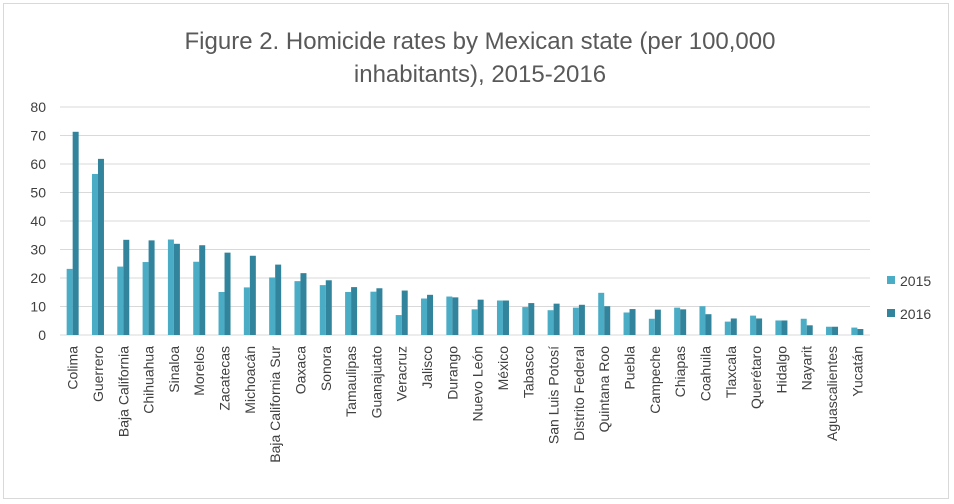  I want to click on bar-2015-nayarit, so click(803, 326).